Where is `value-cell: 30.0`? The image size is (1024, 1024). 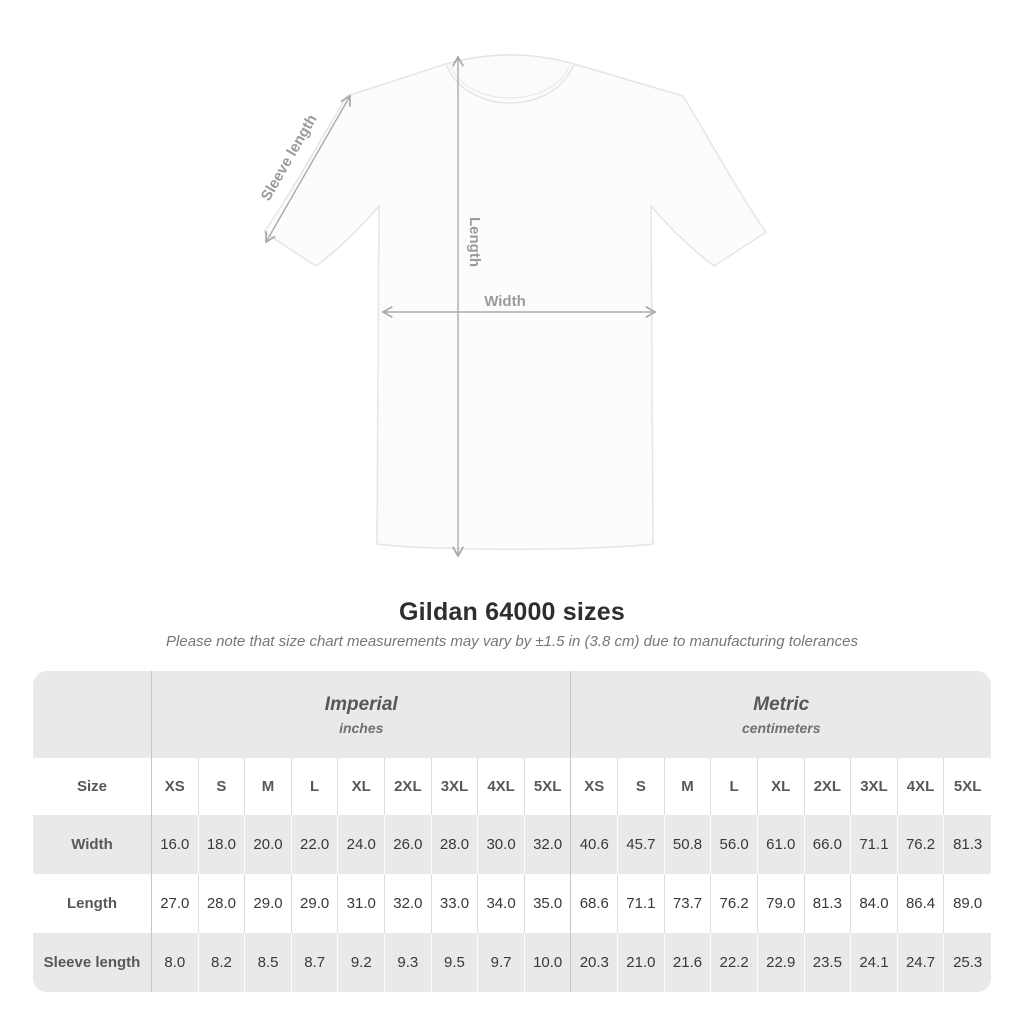 value-cell: 30.0 is located at coordinates (501, 844).